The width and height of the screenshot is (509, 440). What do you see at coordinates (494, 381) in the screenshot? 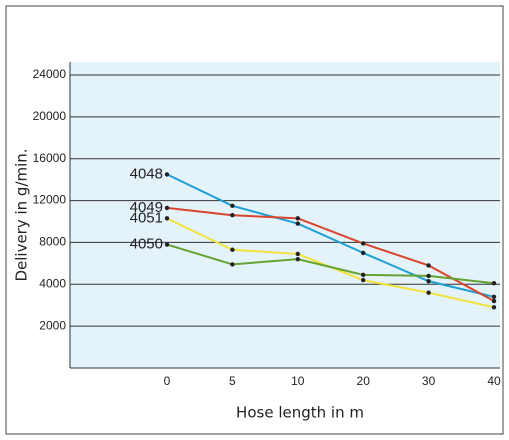
I see `x-tick-label: 40` at bounding box center [494, 381].